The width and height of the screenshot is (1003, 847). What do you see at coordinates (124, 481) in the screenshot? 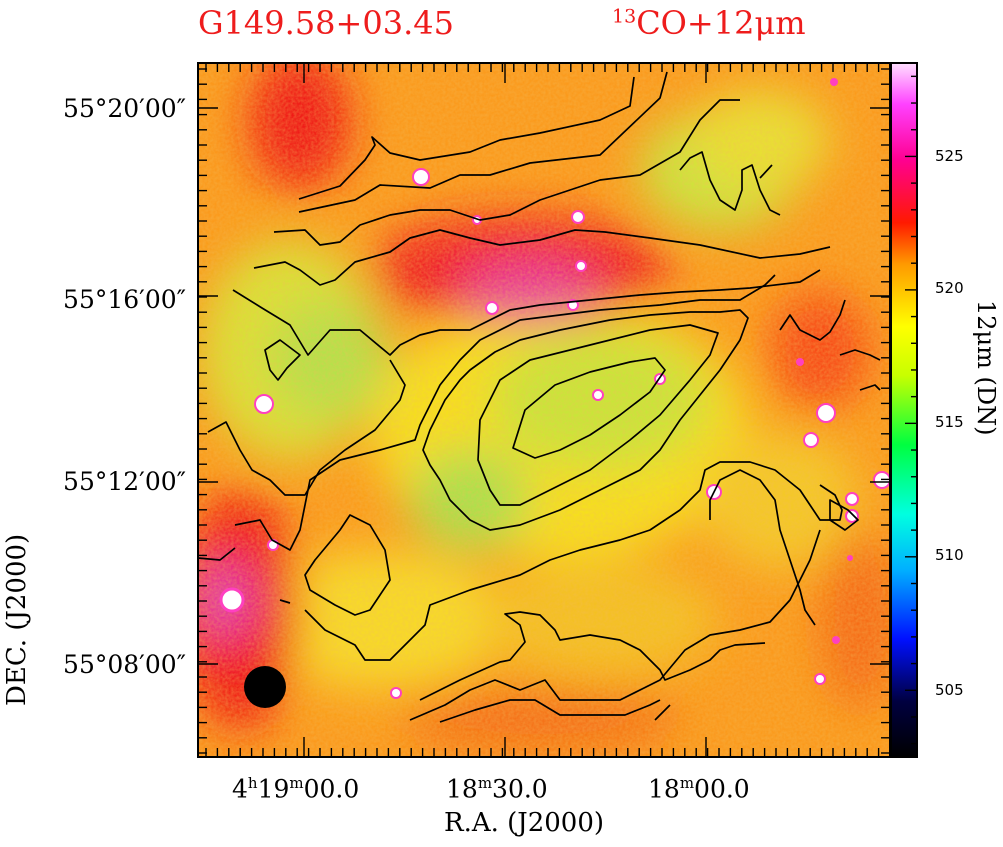
I see `y-tick-label: 55°12′00″` at bounding box center [124, 481].